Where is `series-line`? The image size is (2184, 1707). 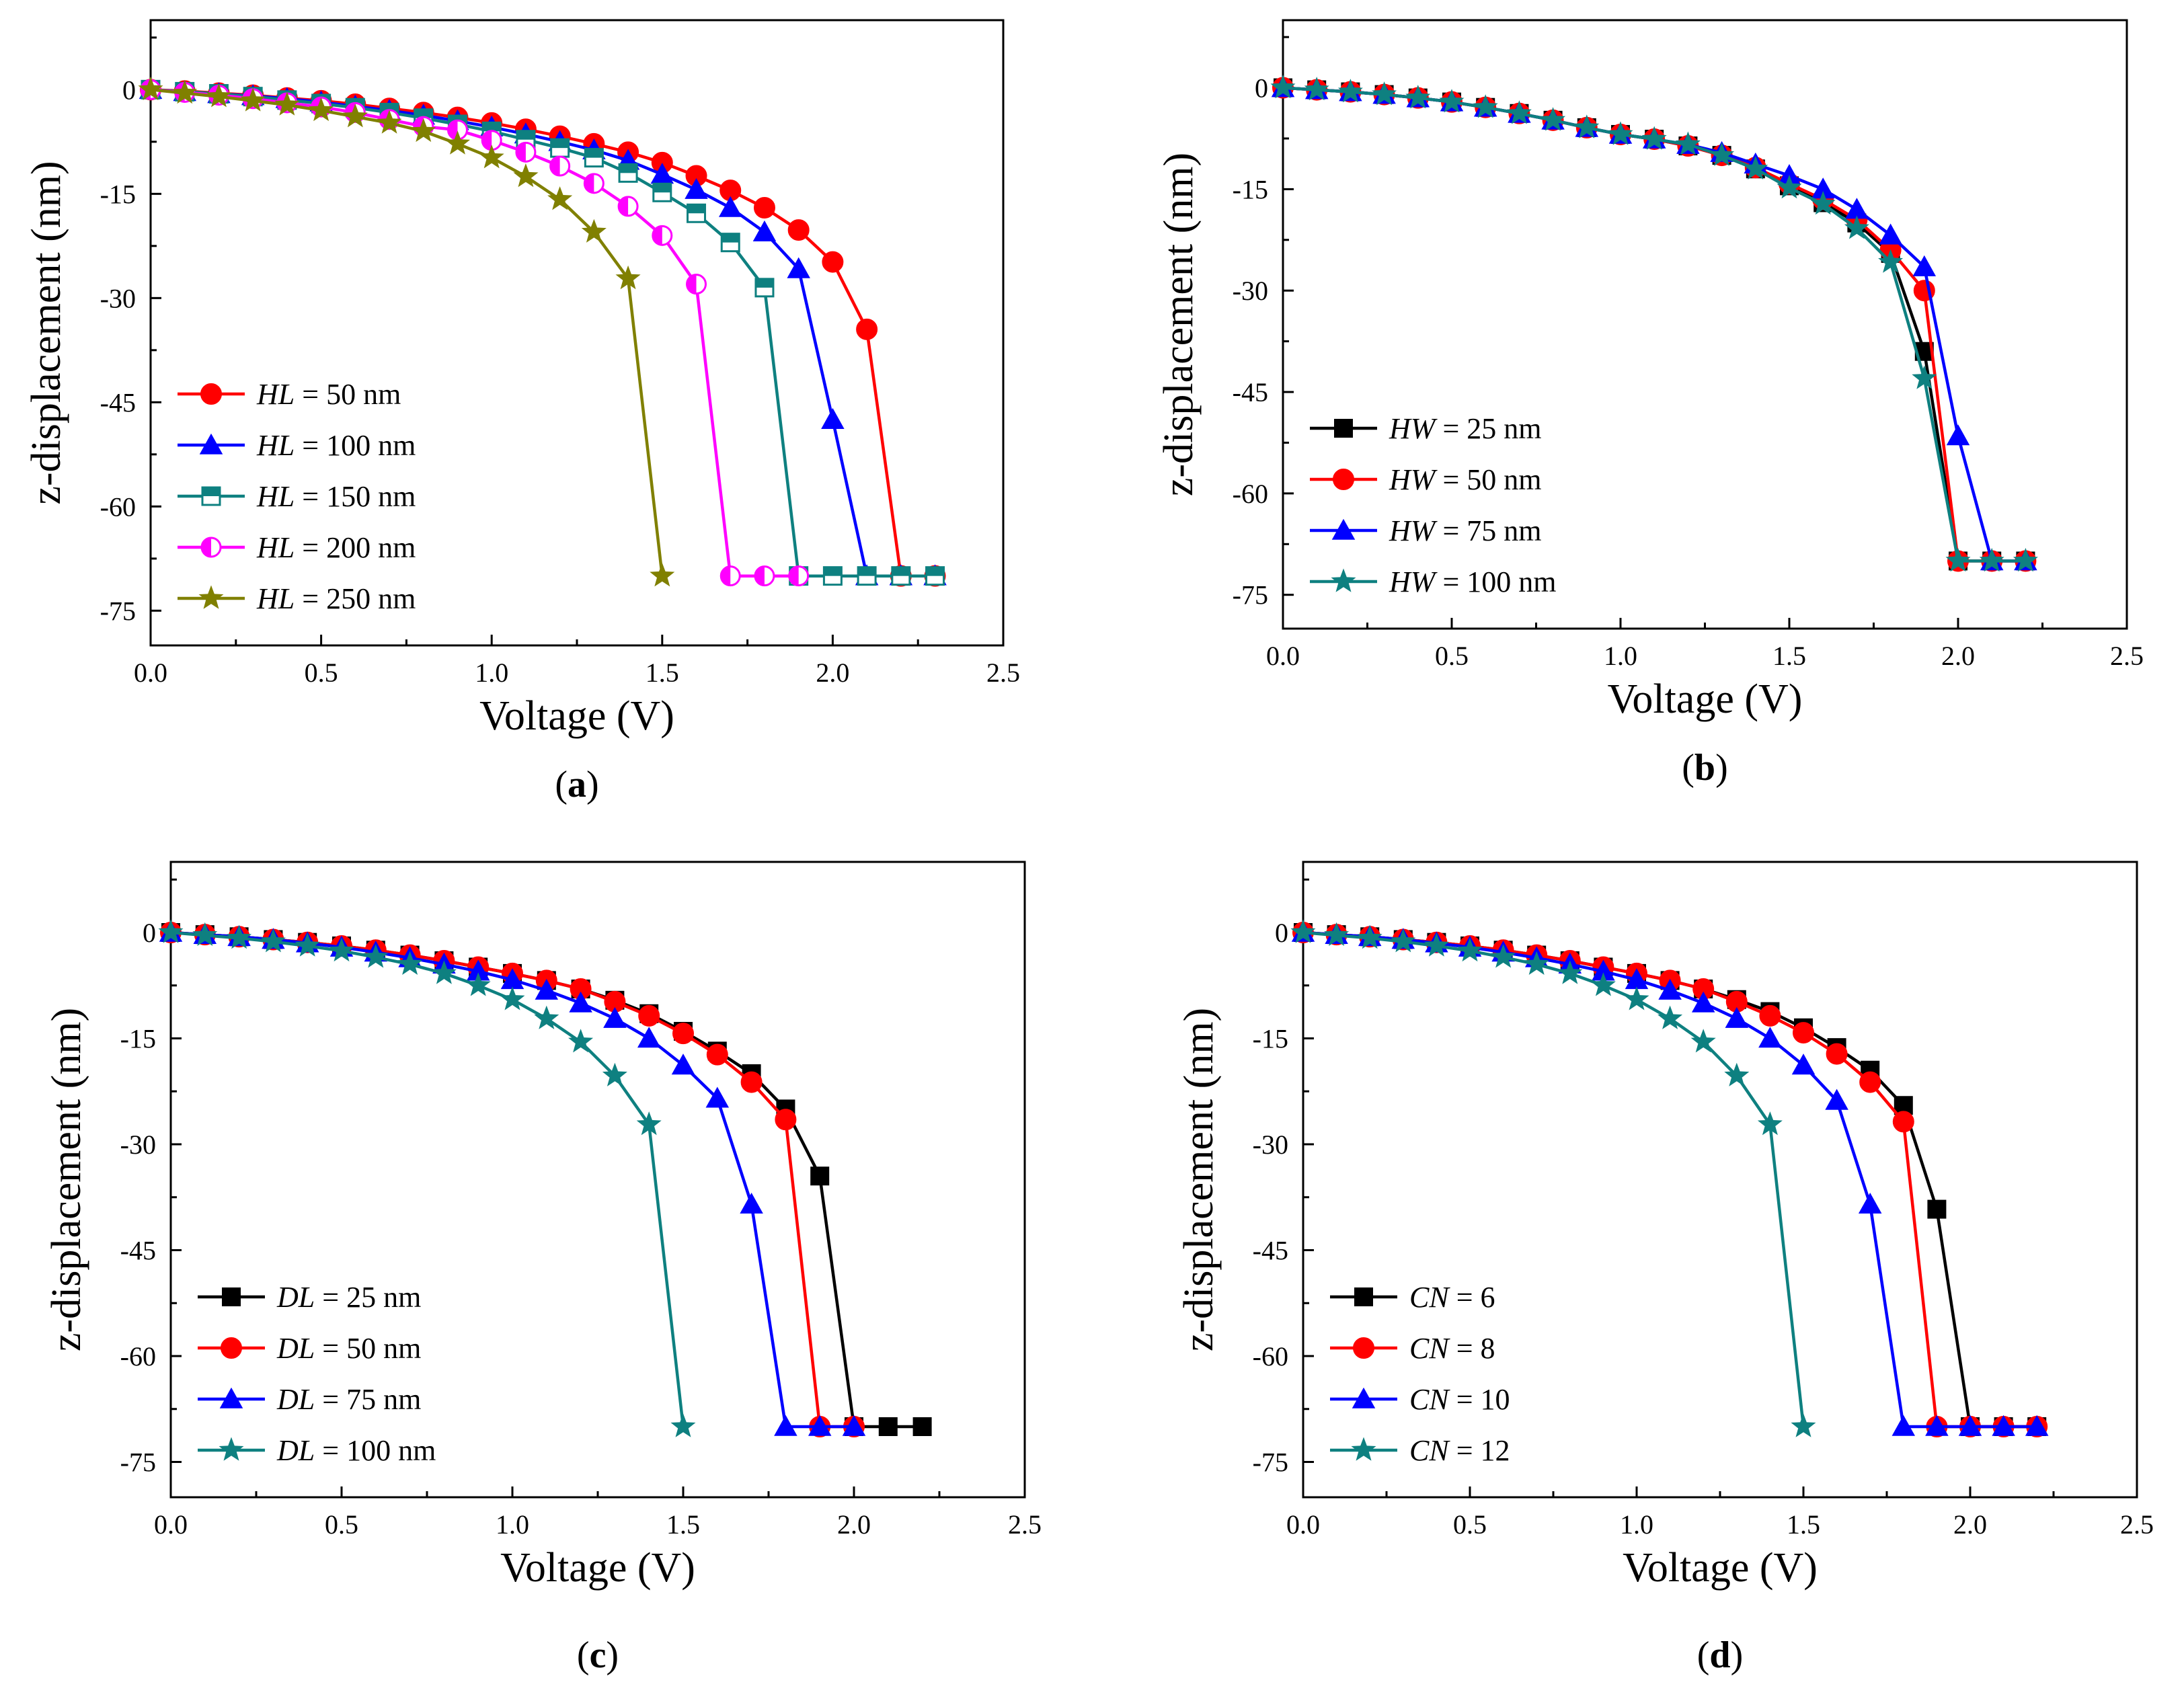 series-line is located at coordinates (428, 1178).